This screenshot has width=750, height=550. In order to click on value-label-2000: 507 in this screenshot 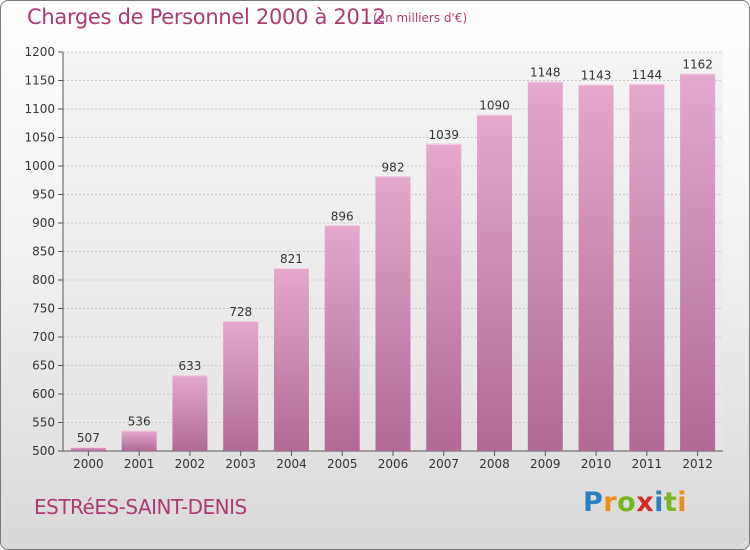, I will do `click(88, 438)`.